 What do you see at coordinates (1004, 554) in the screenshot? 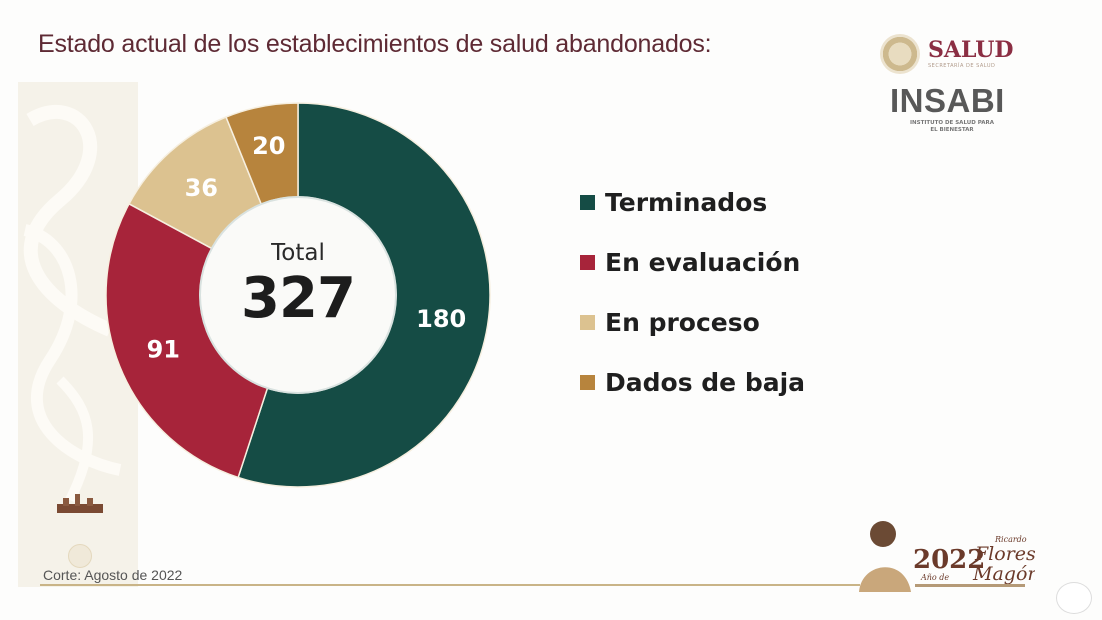
I see `badge-name2: Flores` at bounding box center [1004, 554].